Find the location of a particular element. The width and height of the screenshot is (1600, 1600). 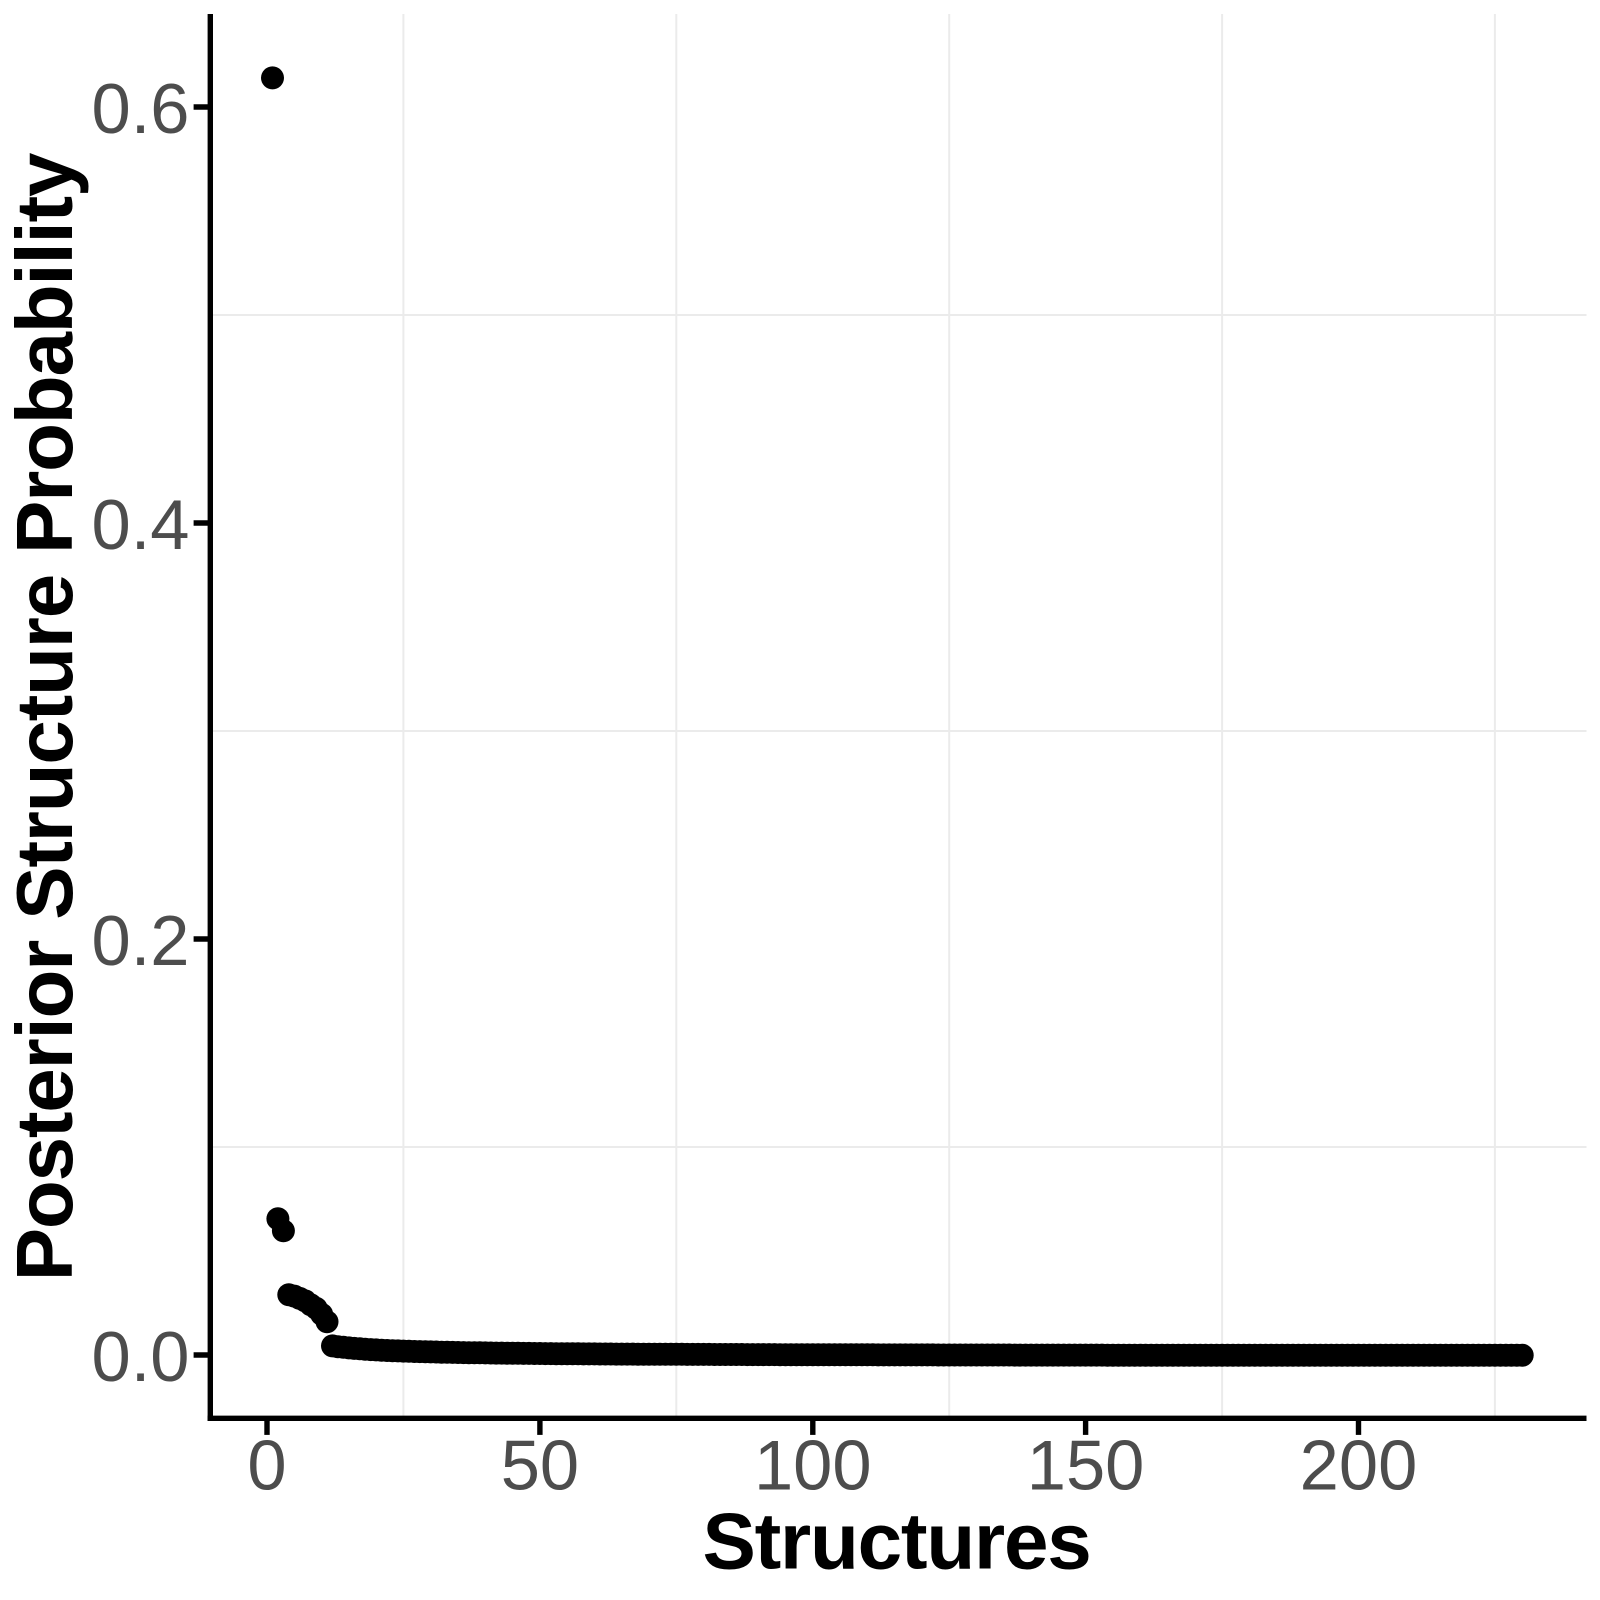

svg-text: 0.0 is located at coordinates (140, 1356).